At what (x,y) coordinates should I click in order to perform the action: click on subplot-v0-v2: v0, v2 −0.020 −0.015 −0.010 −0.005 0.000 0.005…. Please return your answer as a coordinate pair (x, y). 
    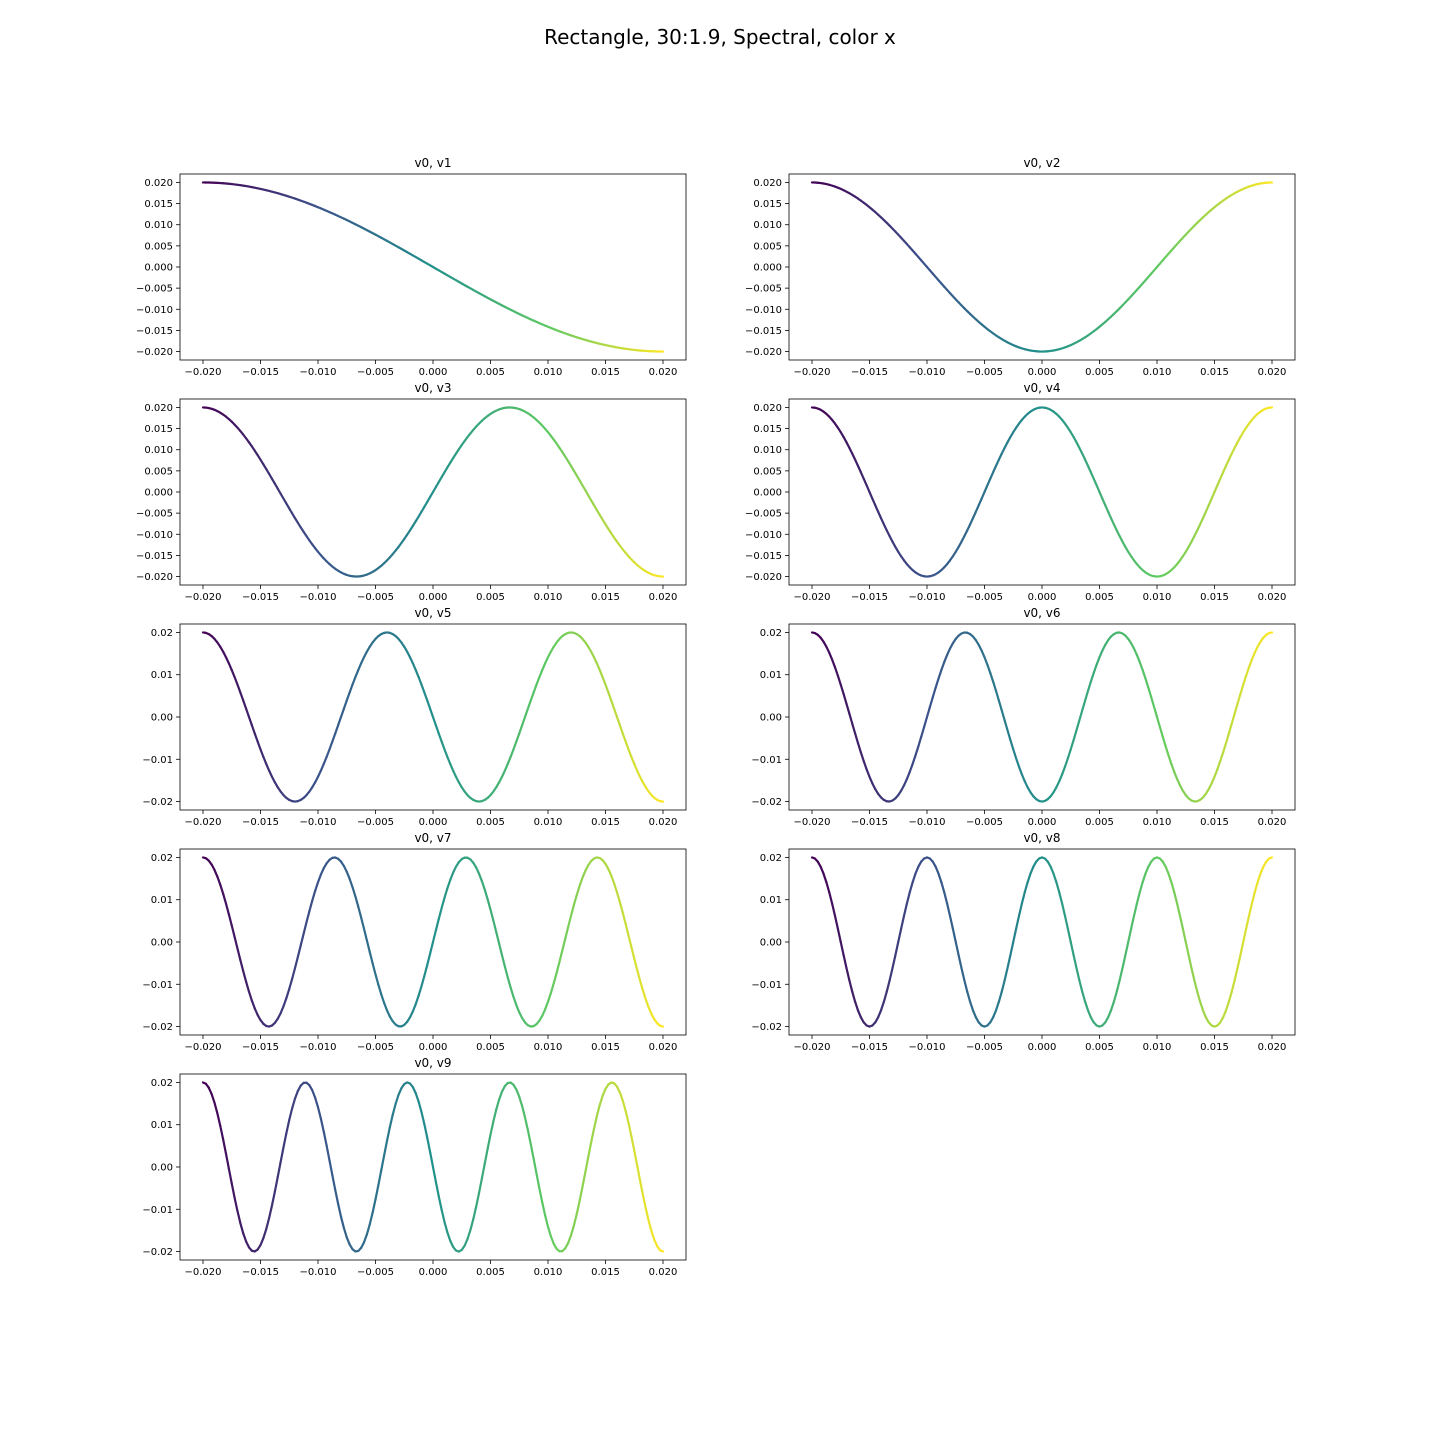
    Looking at the image, I should click on (1020, 267).